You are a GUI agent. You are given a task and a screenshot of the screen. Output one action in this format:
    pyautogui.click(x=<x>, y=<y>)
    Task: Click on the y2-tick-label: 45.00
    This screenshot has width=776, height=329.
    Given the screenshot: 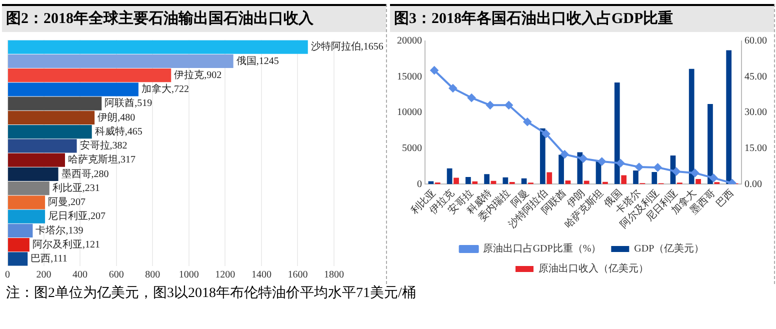 What is the action you would take?
    pyautogui.click(x=755, y=76)
    